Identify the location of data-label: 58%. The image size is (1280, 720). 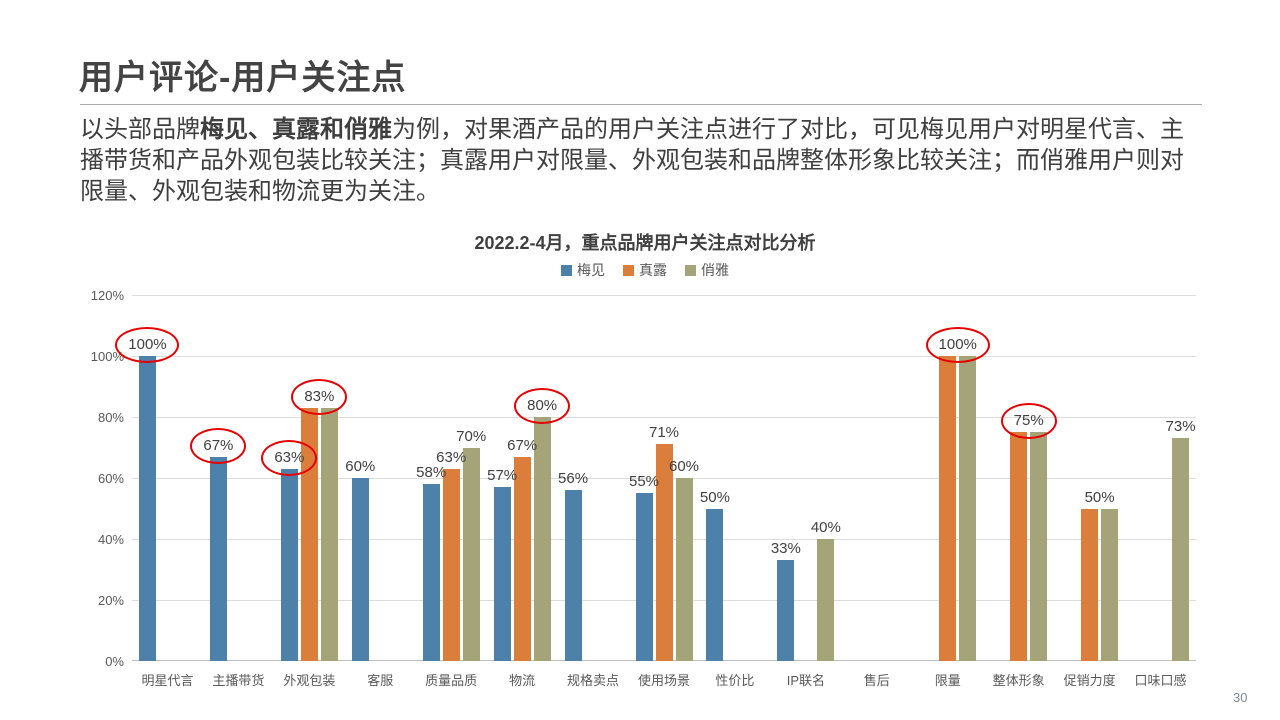
(431, 473).